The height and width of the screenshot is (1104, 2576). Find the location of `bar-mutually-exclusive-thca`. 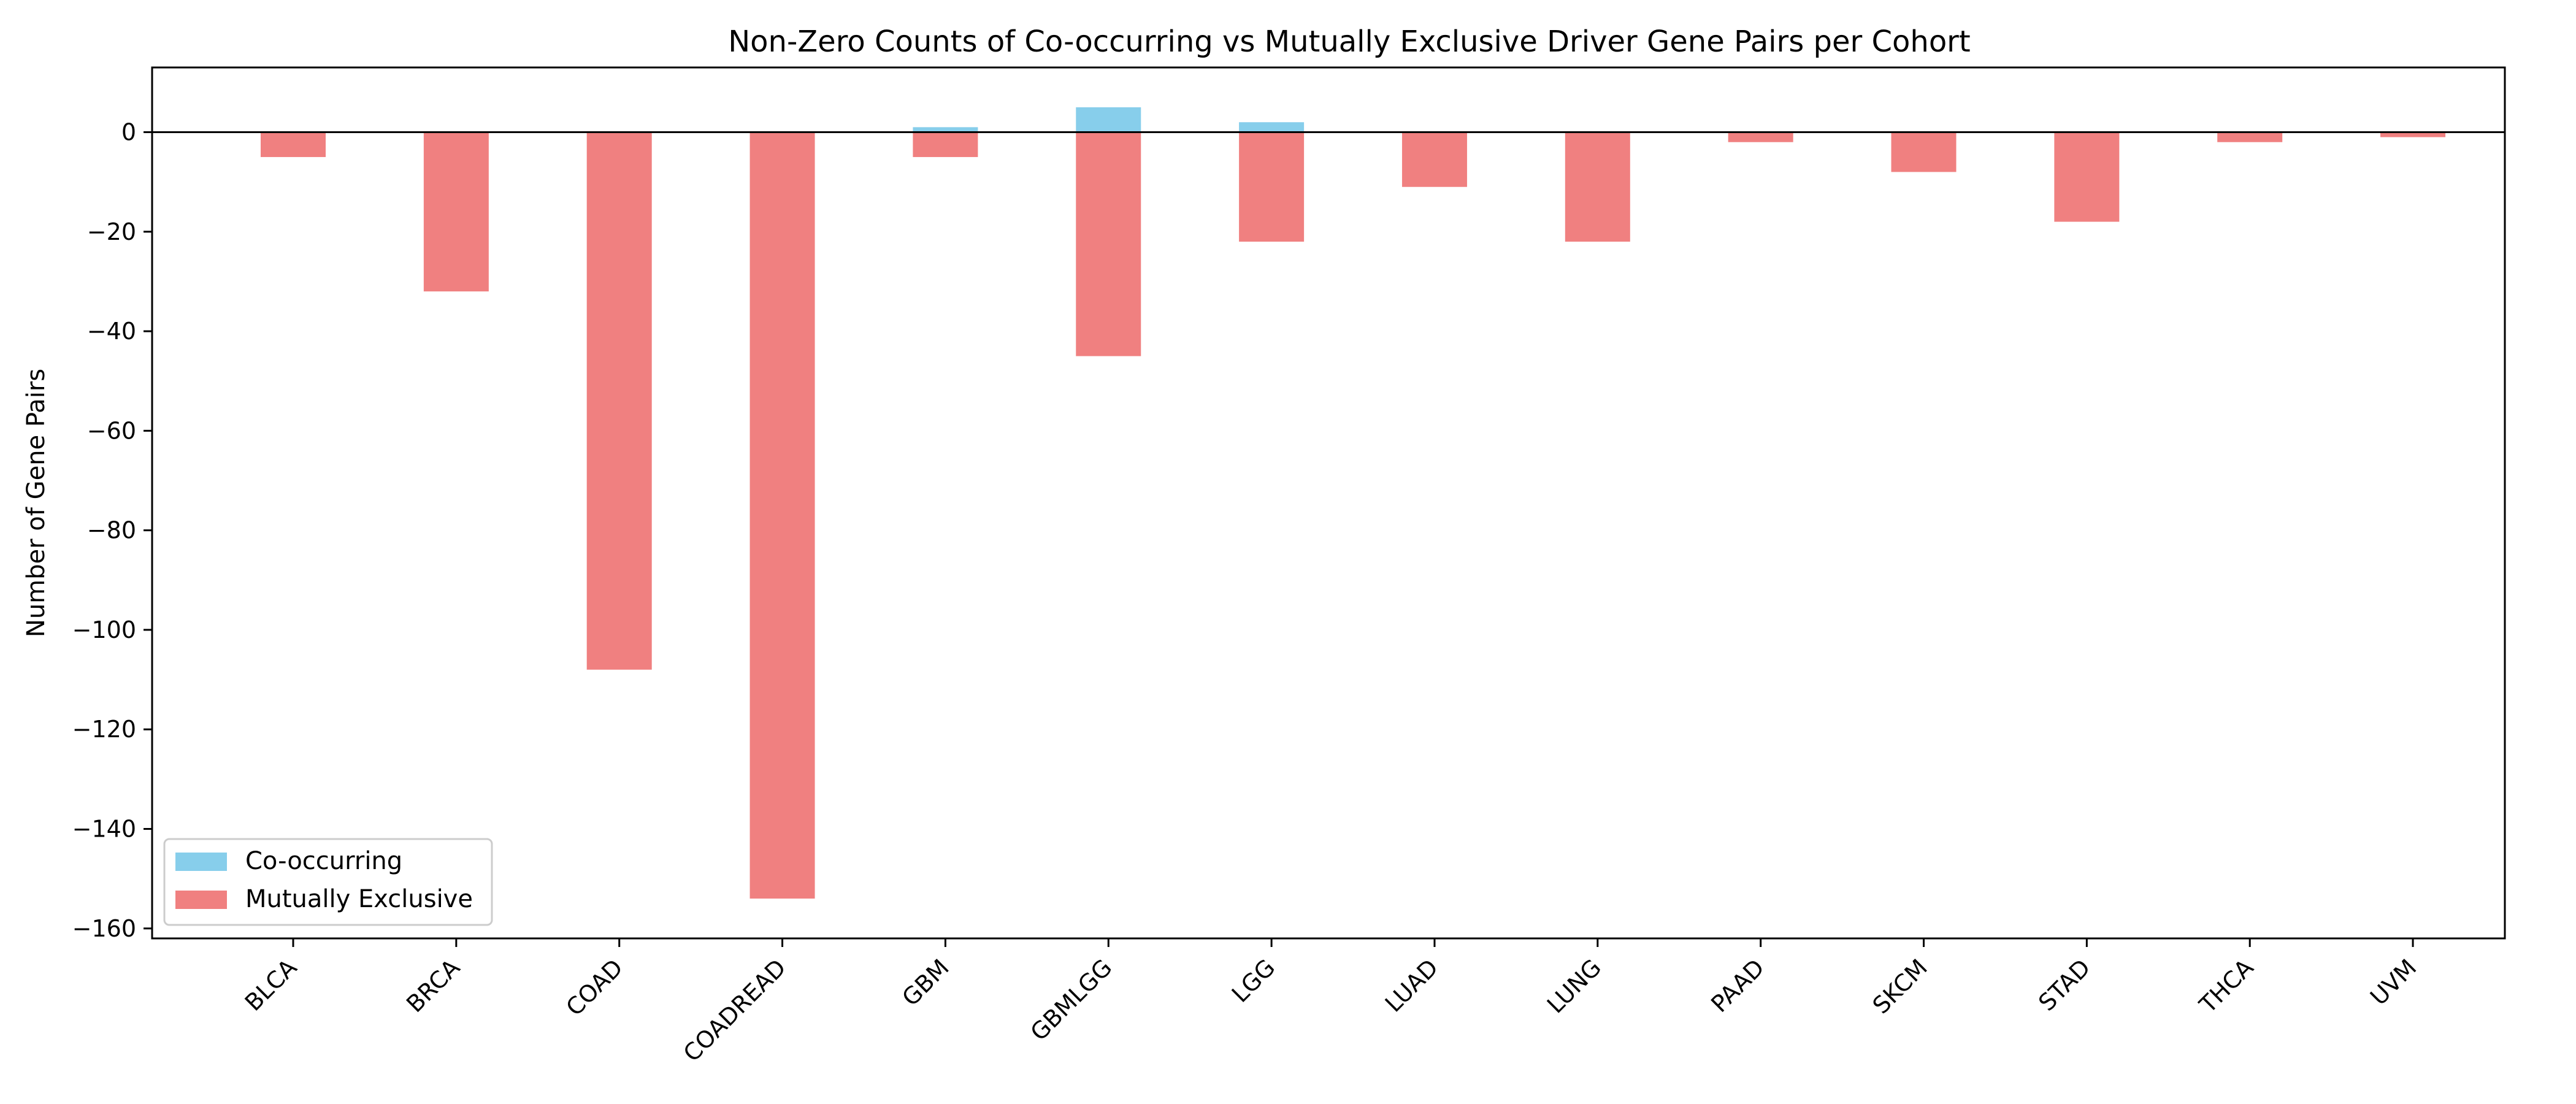

bar-mutually-exclusive-thca is located at coordinates (2250, 137).